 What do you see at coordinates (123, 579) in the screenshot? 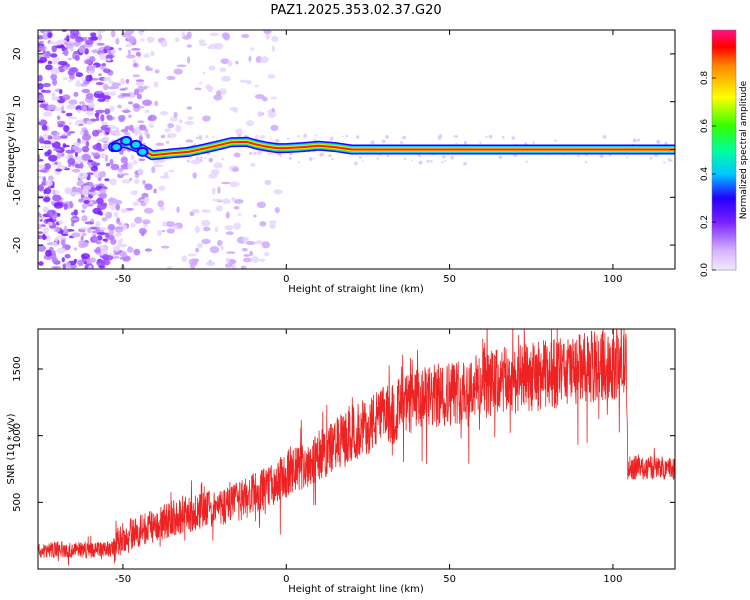
I see `snr-x-tick-label: -50` at bounding box center [123, 579].